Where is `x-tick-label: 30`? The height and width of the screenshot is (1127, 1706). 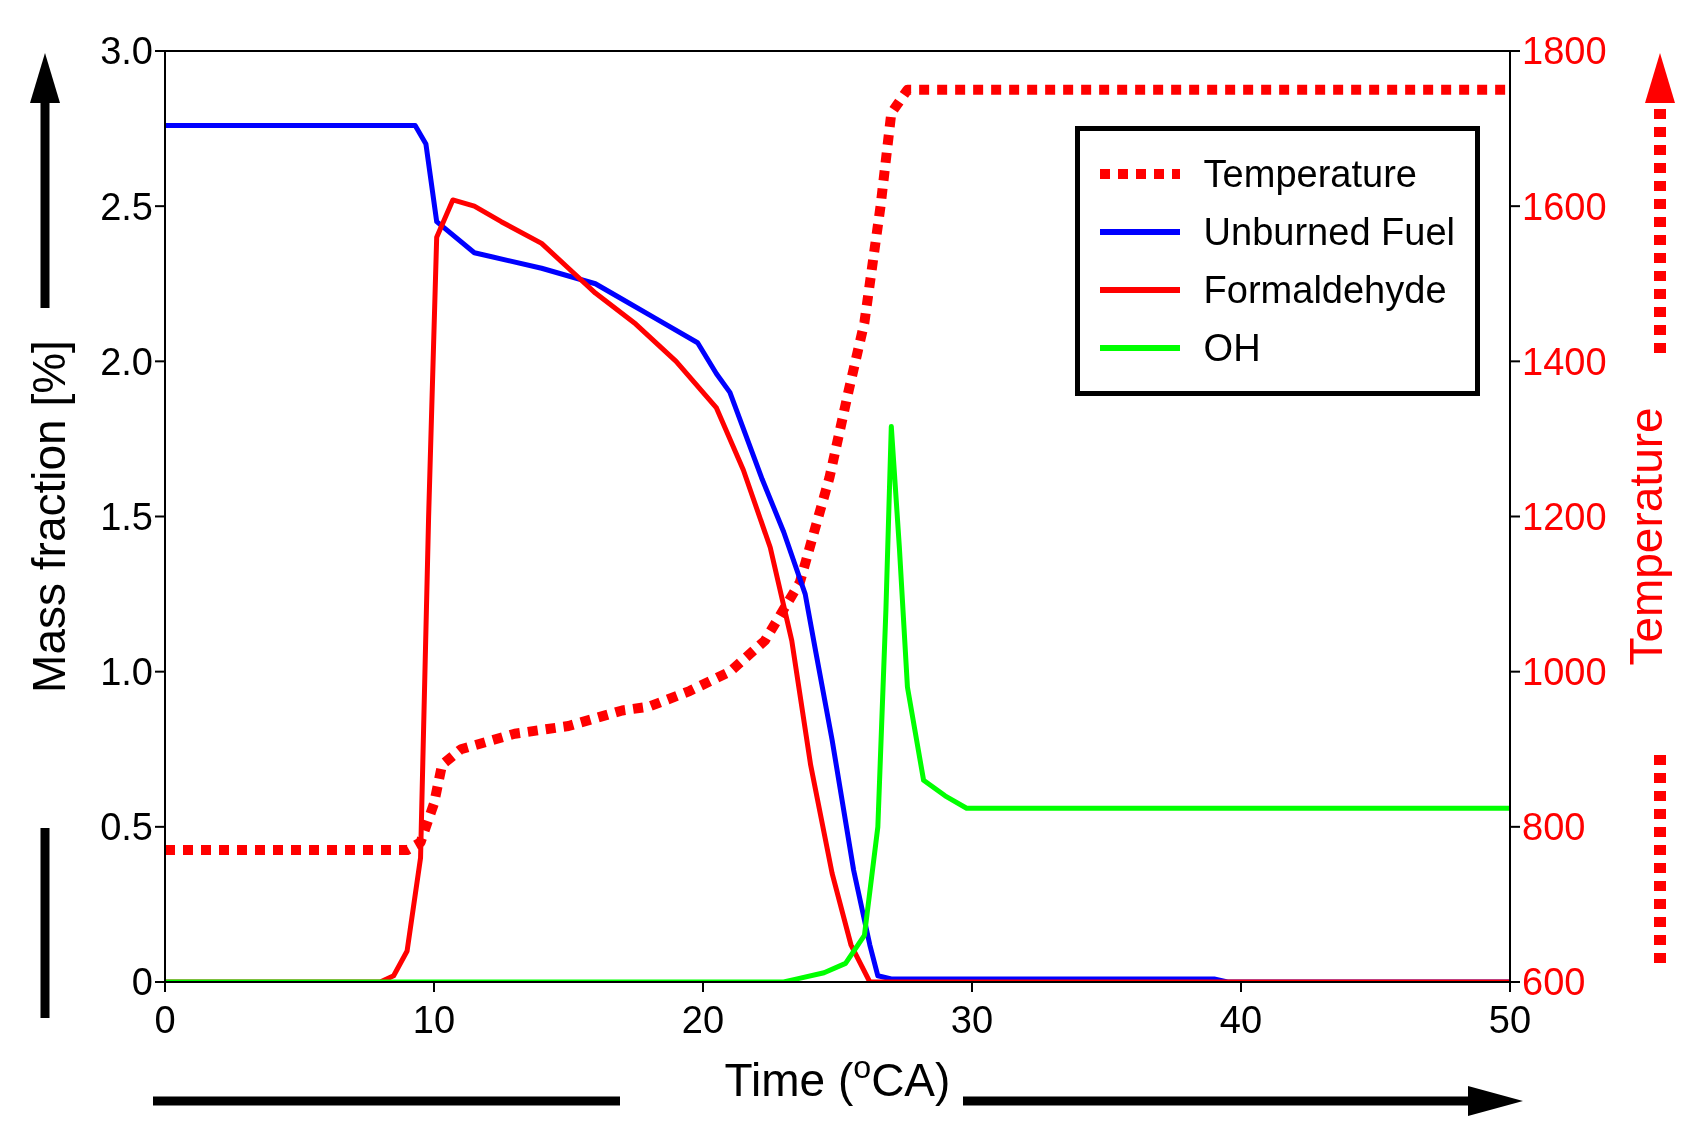 x-tick-label: 30 is located at coordinates (972, 1019).